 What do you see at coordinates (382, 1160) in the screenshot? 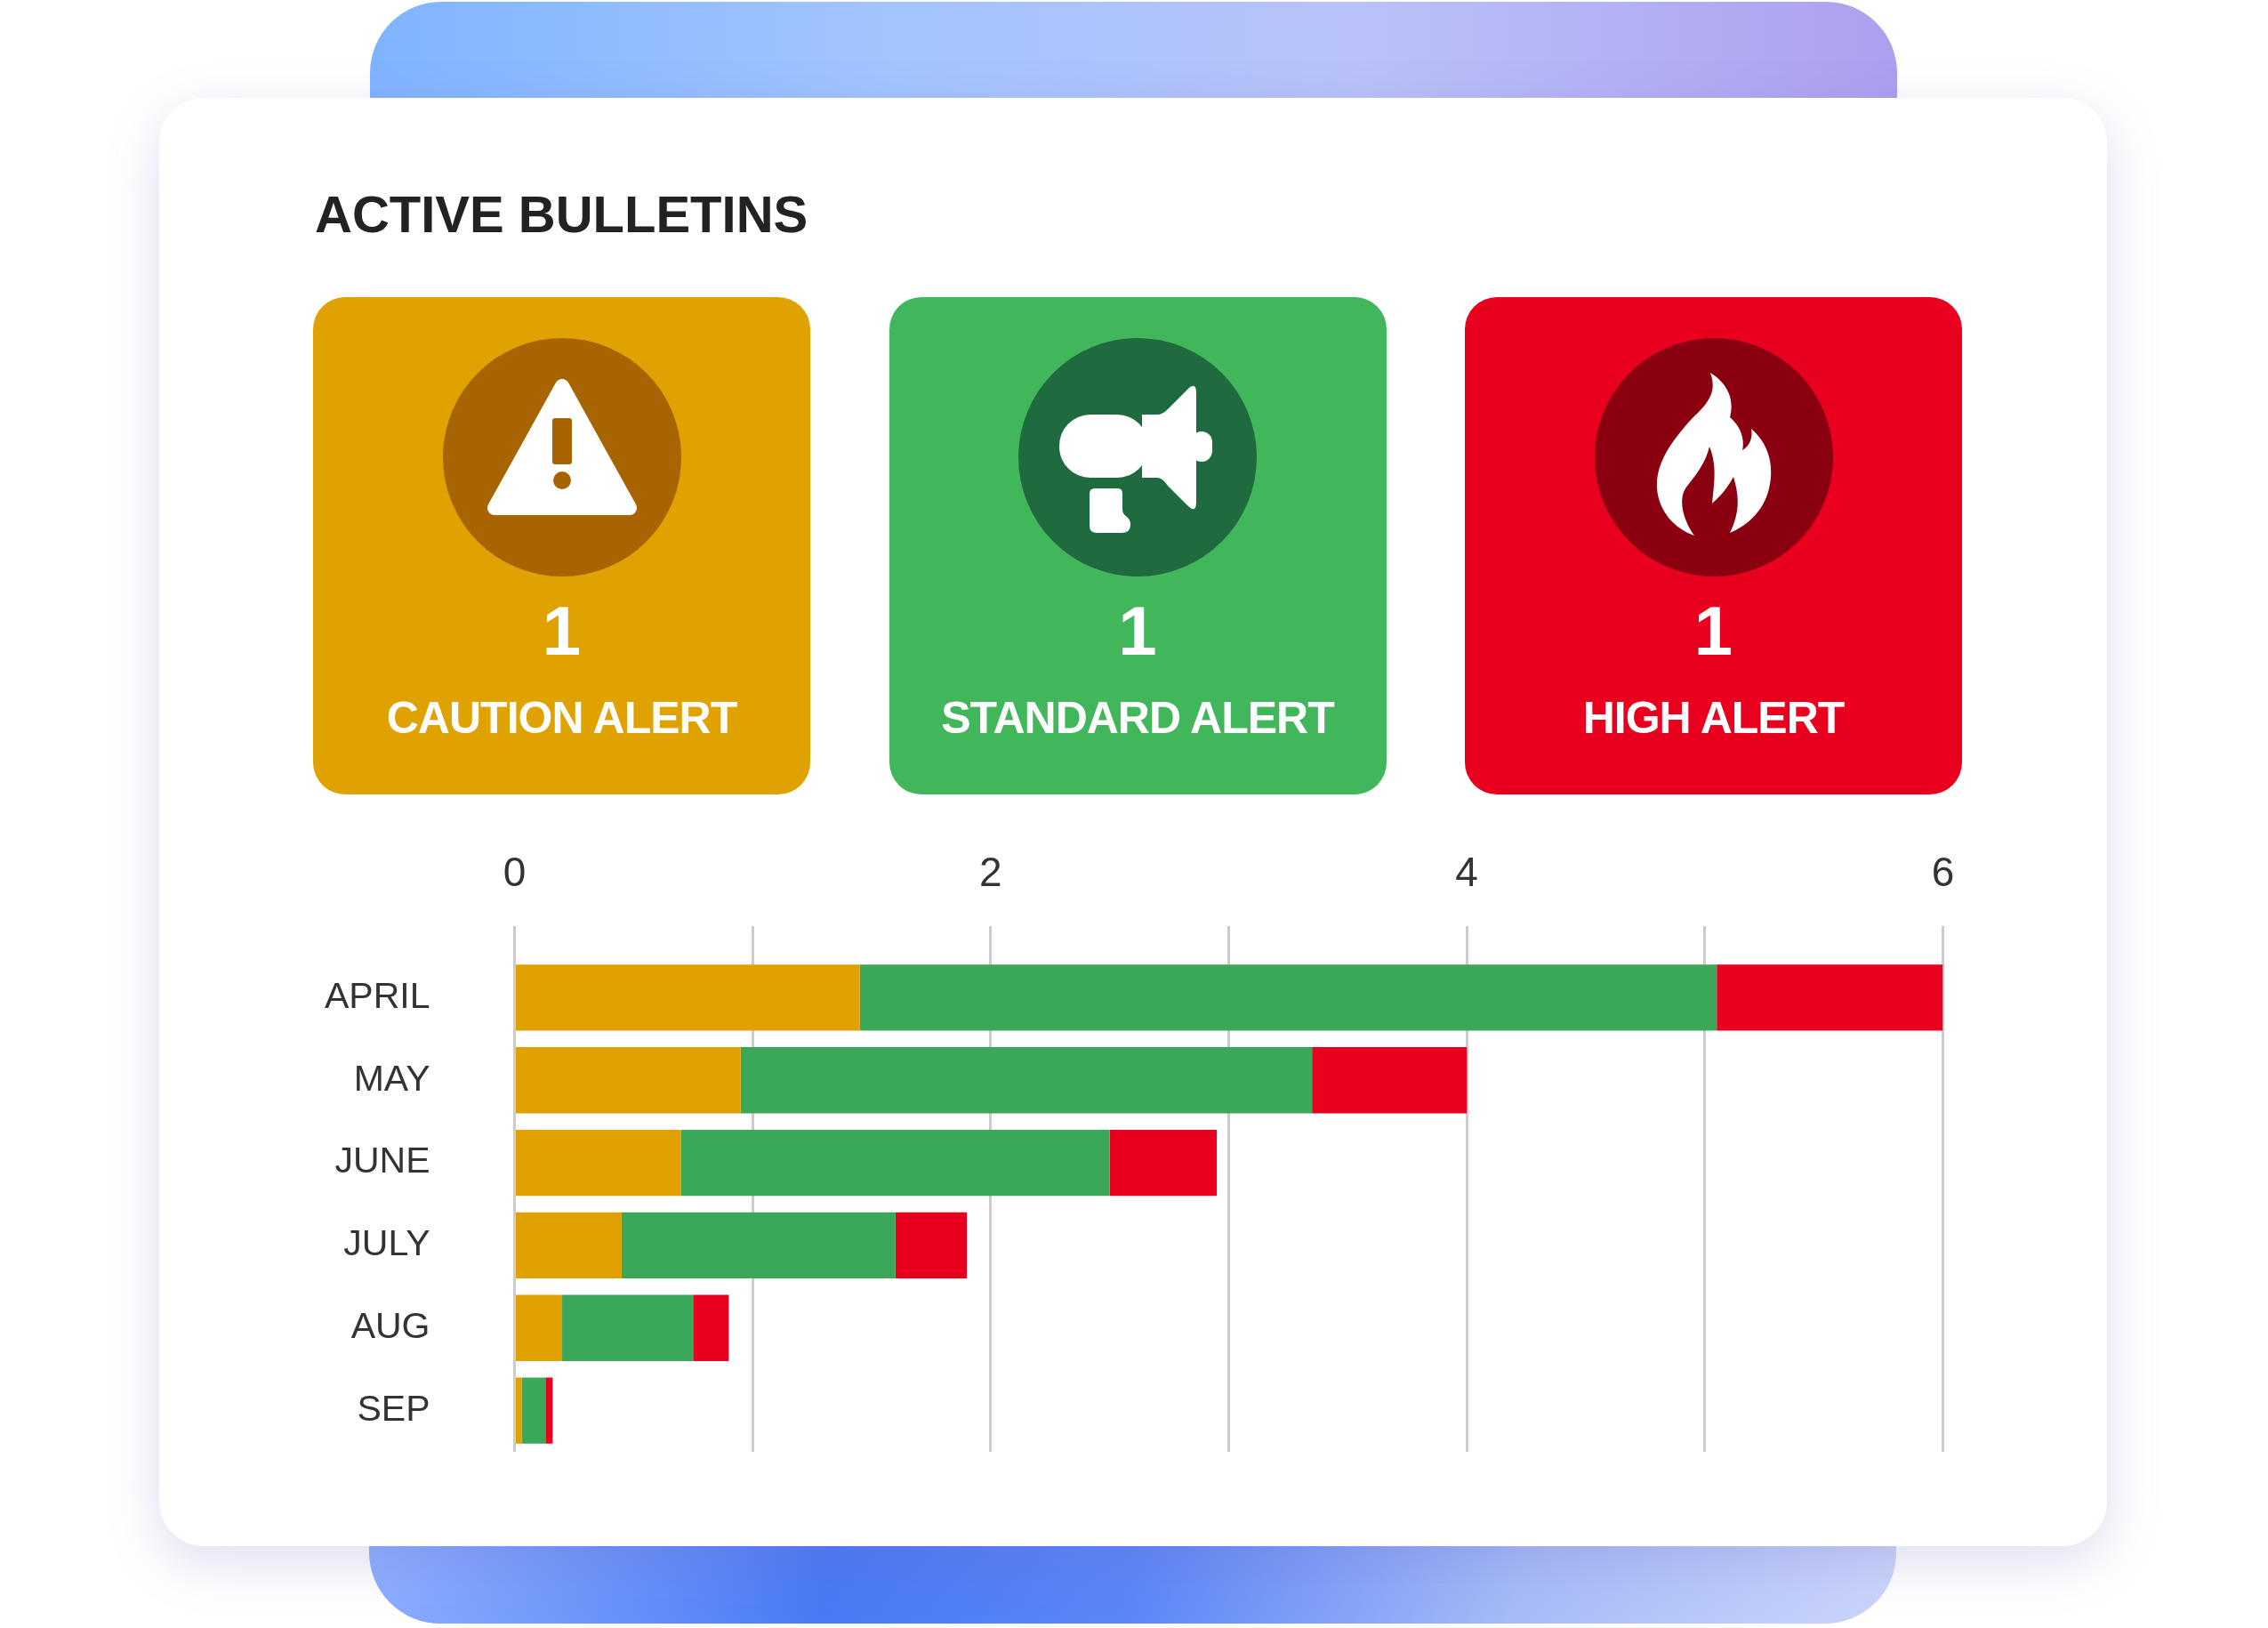
I see `y-tick-label: JUNE` at bounding box center [382, 1160].